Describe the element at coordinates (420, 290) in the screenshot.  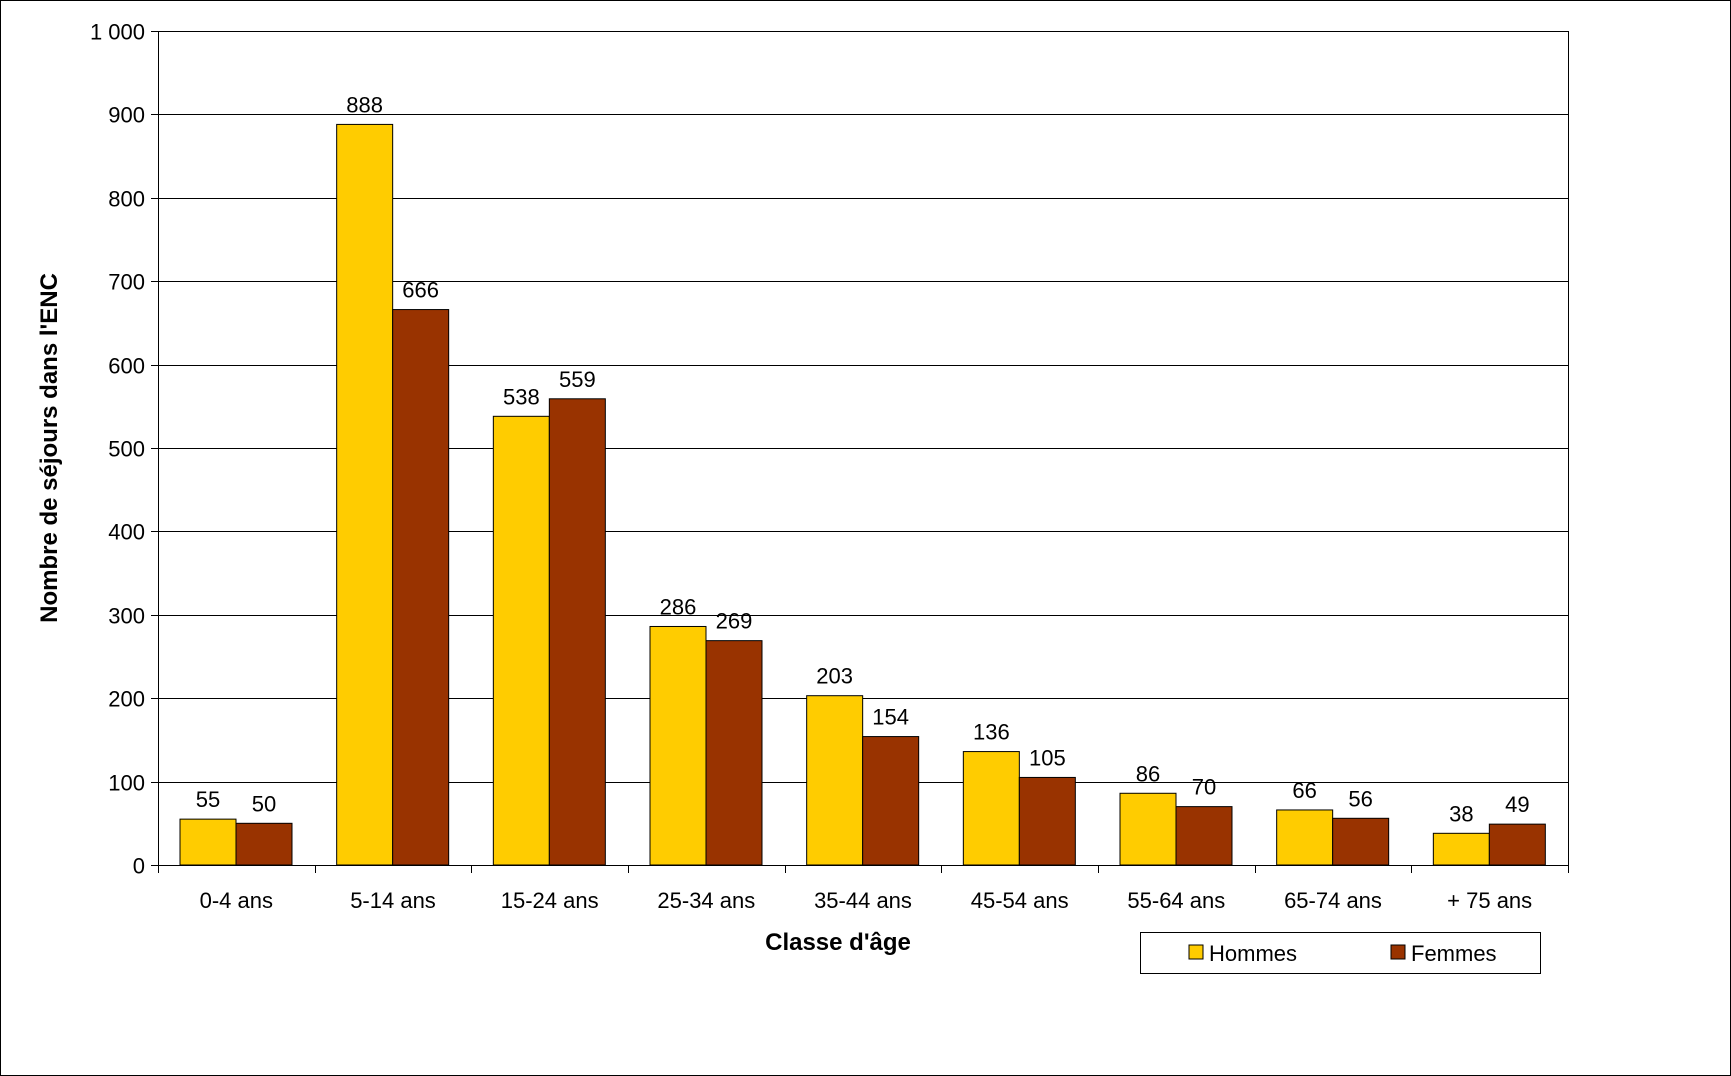
I see `data-label: 666` at that location.